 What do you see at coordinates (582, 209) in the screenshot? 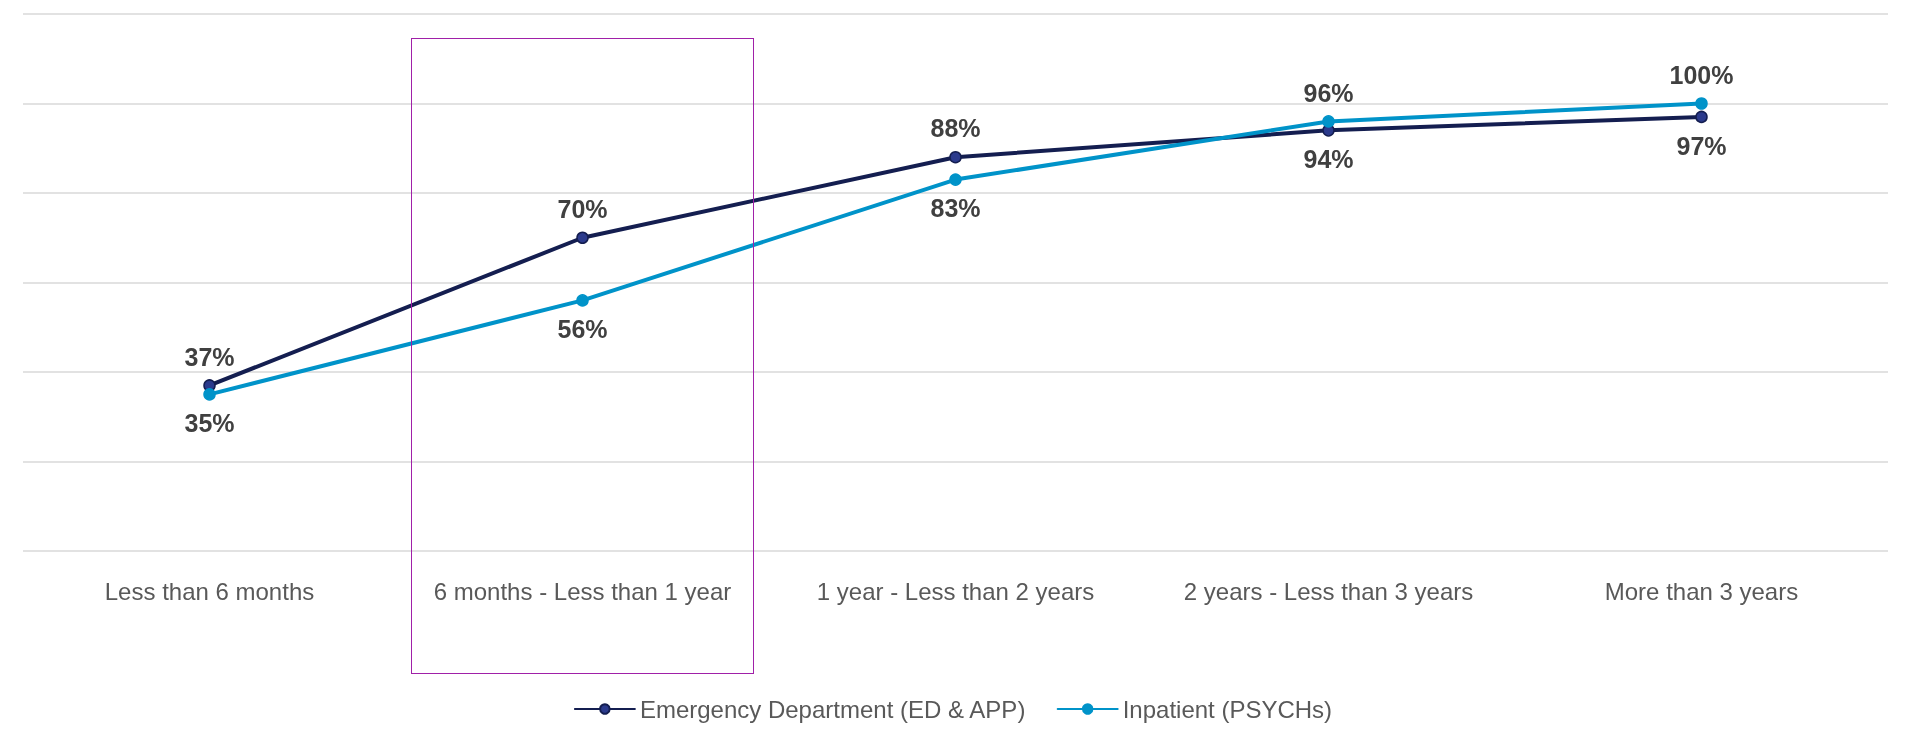
I see `data-label: 70%` at bounding box center [582, 209].